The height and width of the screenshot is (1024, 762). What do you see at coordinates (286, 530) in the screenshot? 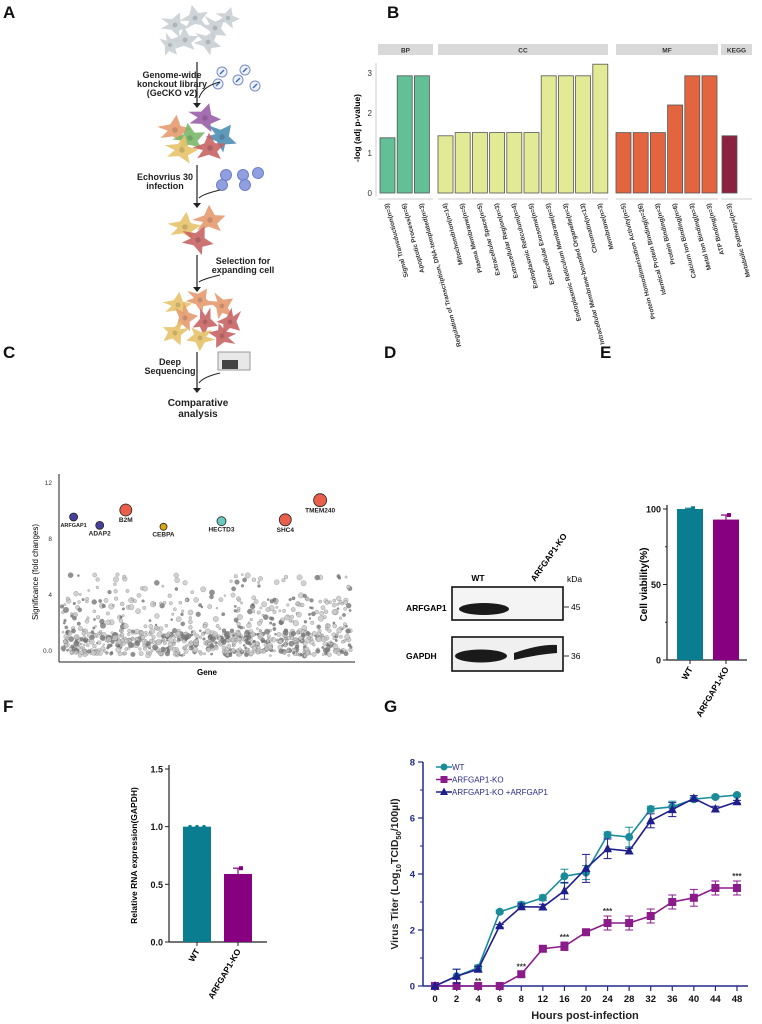
I see `hit-gene-label: SHC4` at bounding box center [286, 530].